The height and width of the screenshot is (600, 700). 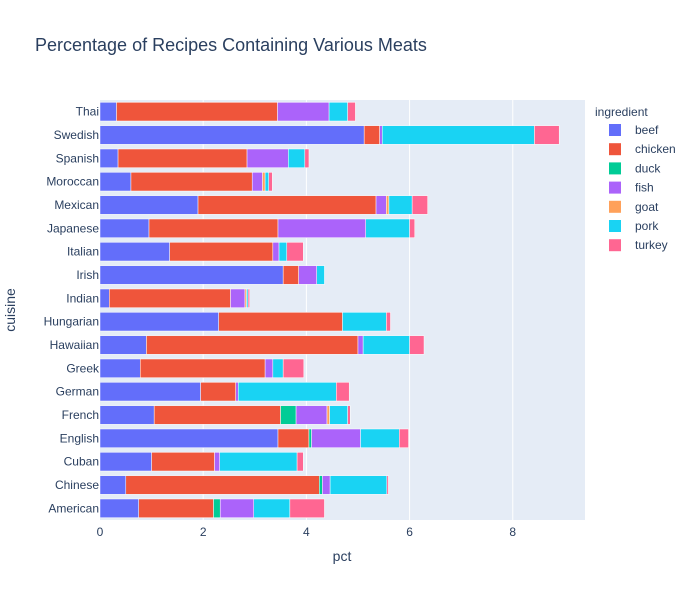 I want to click on y-tick-label: Italian, so click(x=83, y=252).